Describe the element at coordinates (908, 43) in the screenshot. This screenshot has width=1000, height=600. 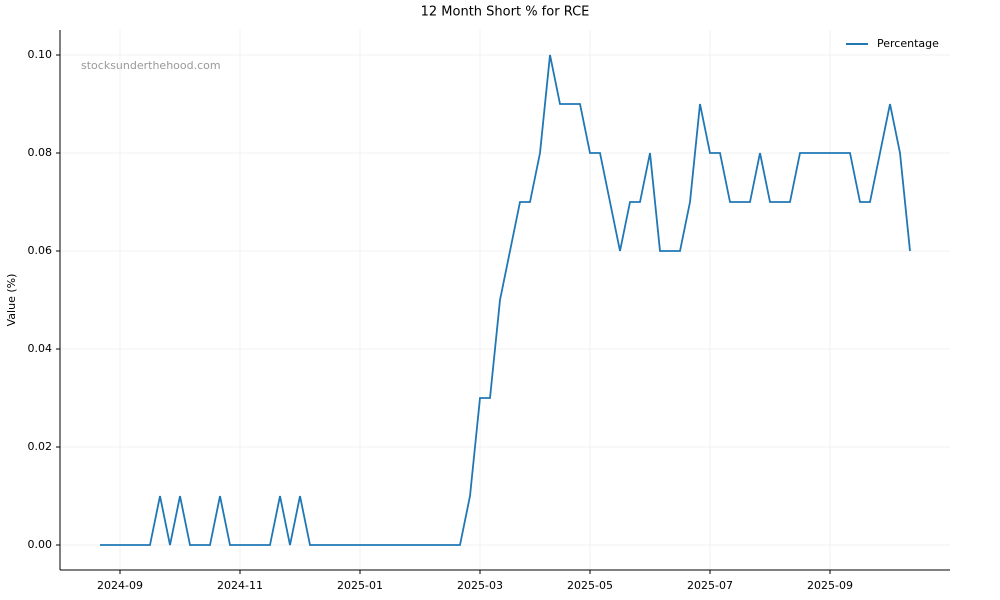
I see `legend-label: Percentage` at that location.